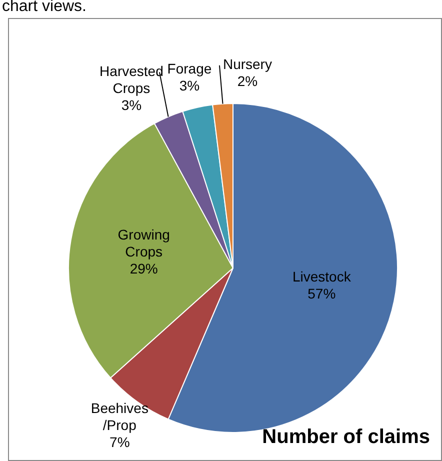  I want to click on slice-label: Livestock, so click(322, 276).